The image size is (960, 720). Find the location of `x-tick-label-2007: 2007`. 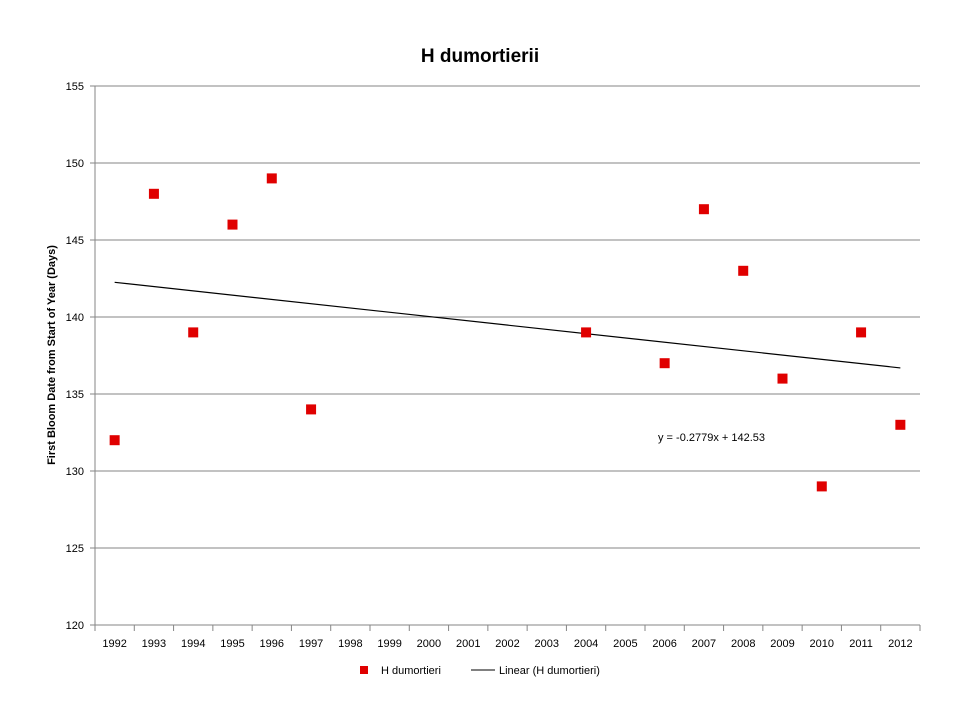

x-tick-label-2007: 2007 is located at coordinates (704, 644).